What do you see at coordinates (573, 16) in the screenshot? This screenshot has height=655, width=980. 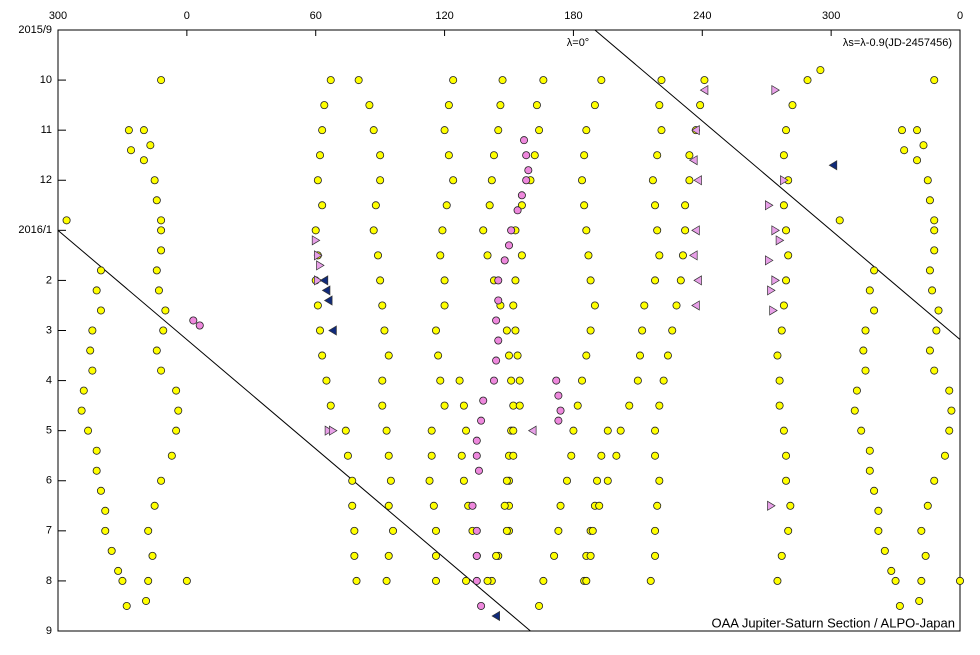 I see `x-tick-label: 180` at bounding box center [573, 16].